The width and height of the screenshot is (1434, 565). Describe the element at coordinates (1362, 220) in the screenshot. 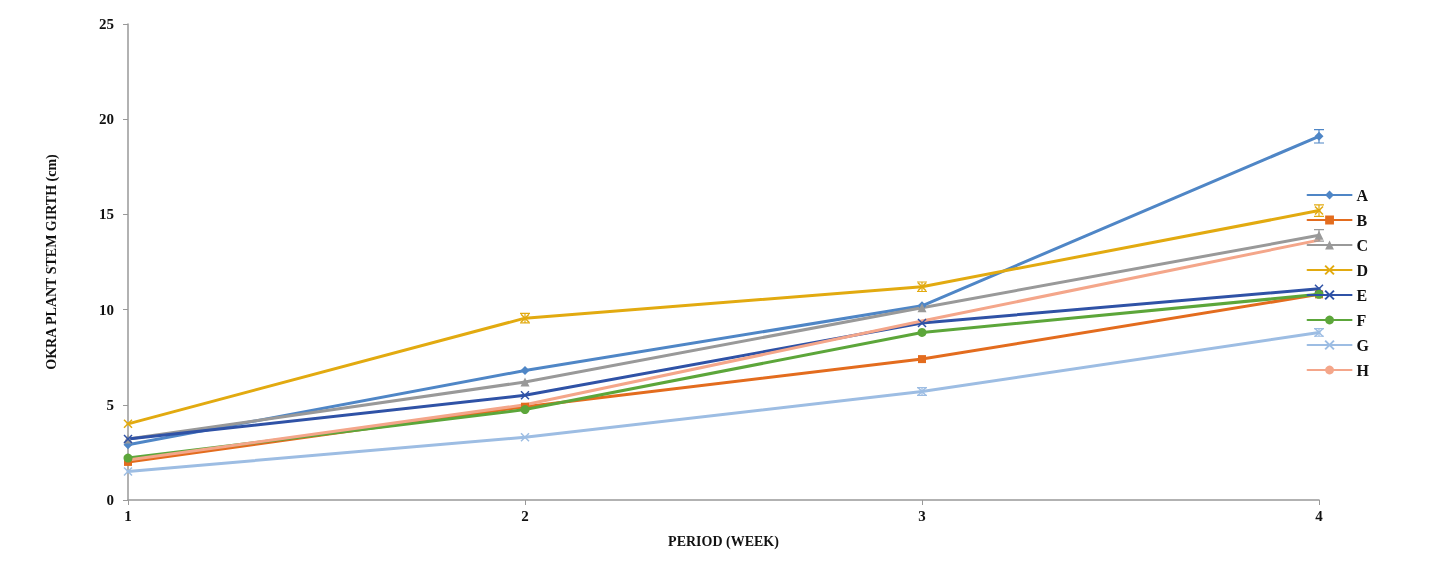

I see `legend-label: B` at that location.